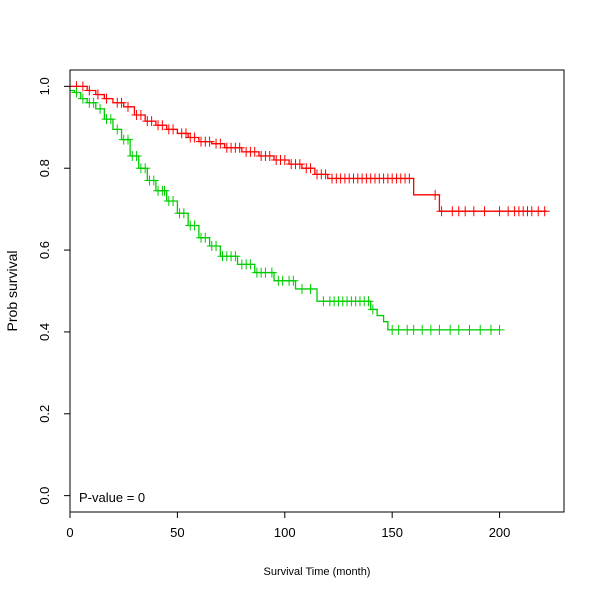 The width and height of the screenshot is (600, 600). I want to click on y-axis-title: Prob survival, so click(12, 291).